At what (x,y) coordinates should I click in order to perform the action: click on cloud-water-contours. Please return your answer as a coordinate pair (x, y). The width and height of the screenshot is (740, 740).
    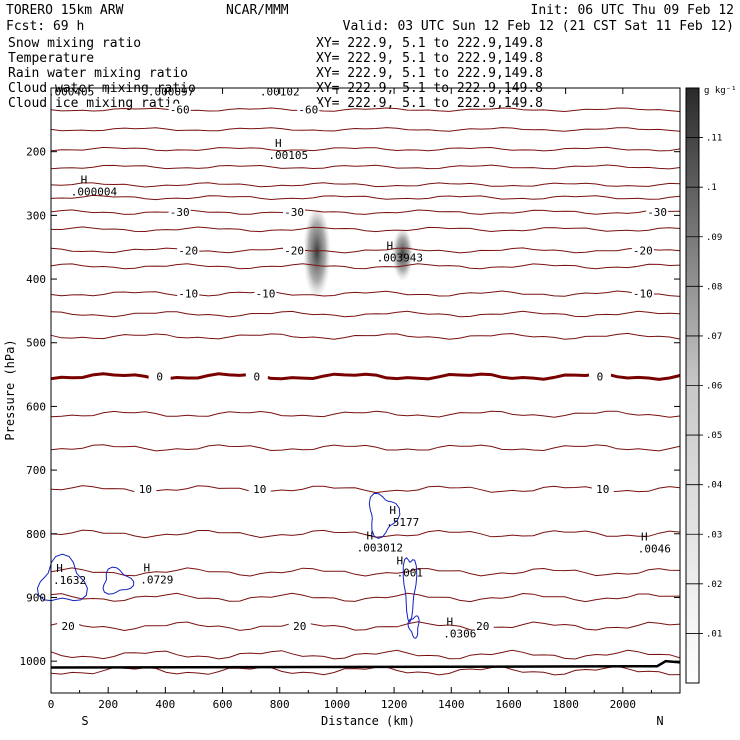
    Looking at the image, I should click on (228, 565).